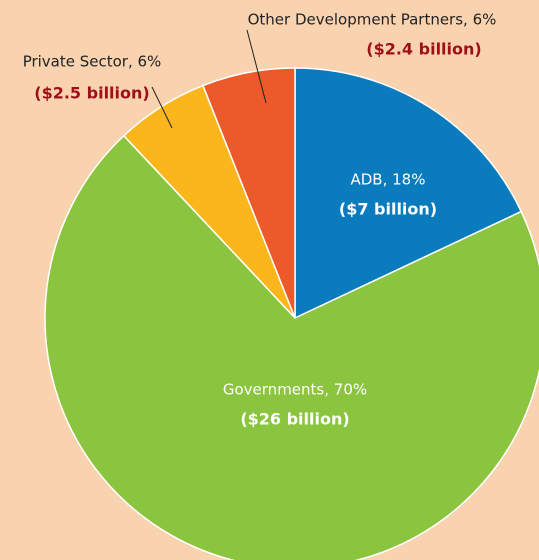 The height and width of the screenshot is (560, 539). What do you see at coordinates (388, 209) in the screenshot?
I see `amount-label: ($7 billion)` at bounding box center [388, 209].